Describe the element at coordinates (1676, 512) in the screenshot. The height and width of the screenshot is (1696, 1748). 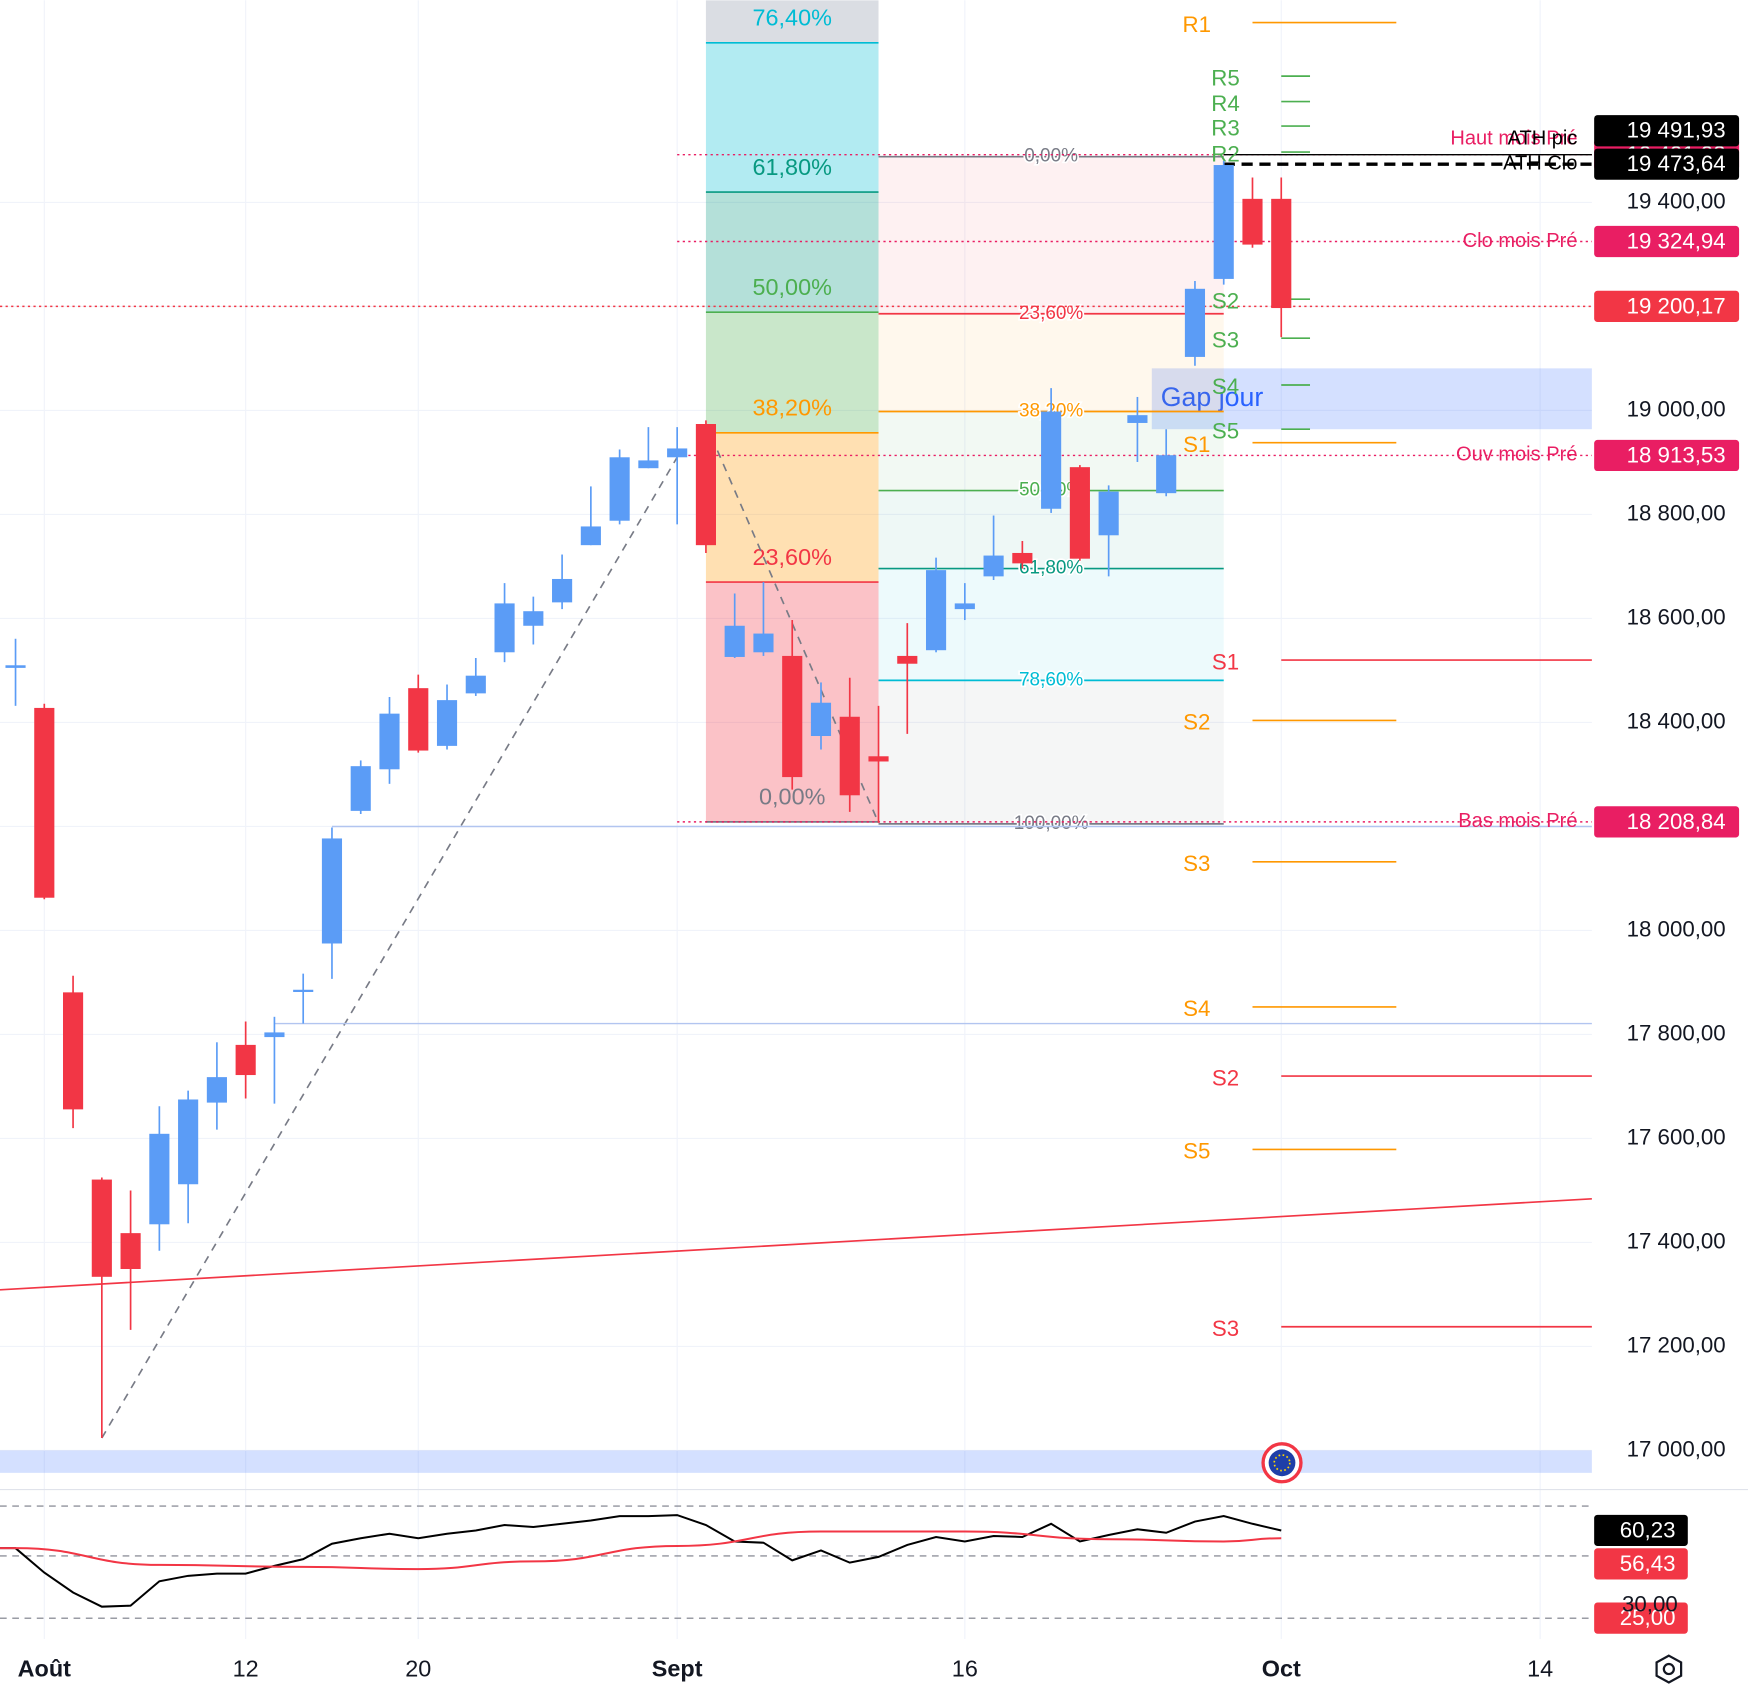
I see `y-tick-label: 18 800,00` at that location.